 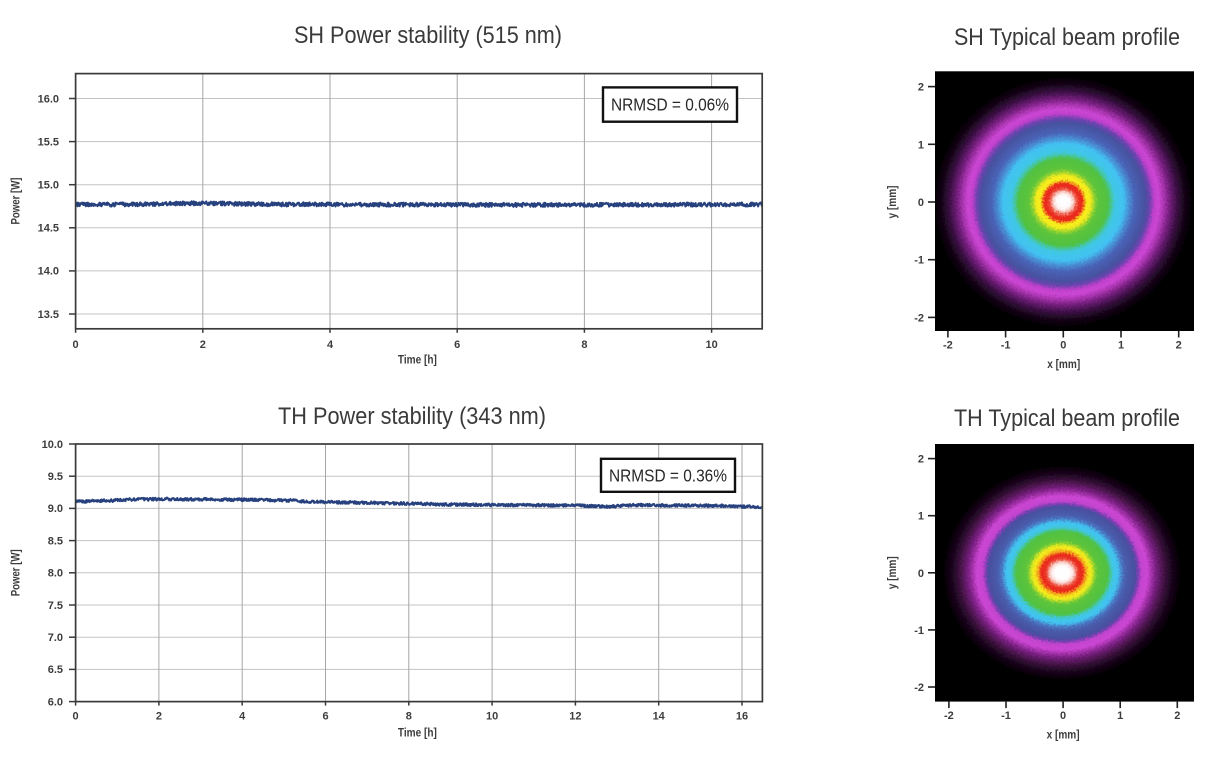 I want to click on svg-text: 14.0, so click(x=48, y=272).